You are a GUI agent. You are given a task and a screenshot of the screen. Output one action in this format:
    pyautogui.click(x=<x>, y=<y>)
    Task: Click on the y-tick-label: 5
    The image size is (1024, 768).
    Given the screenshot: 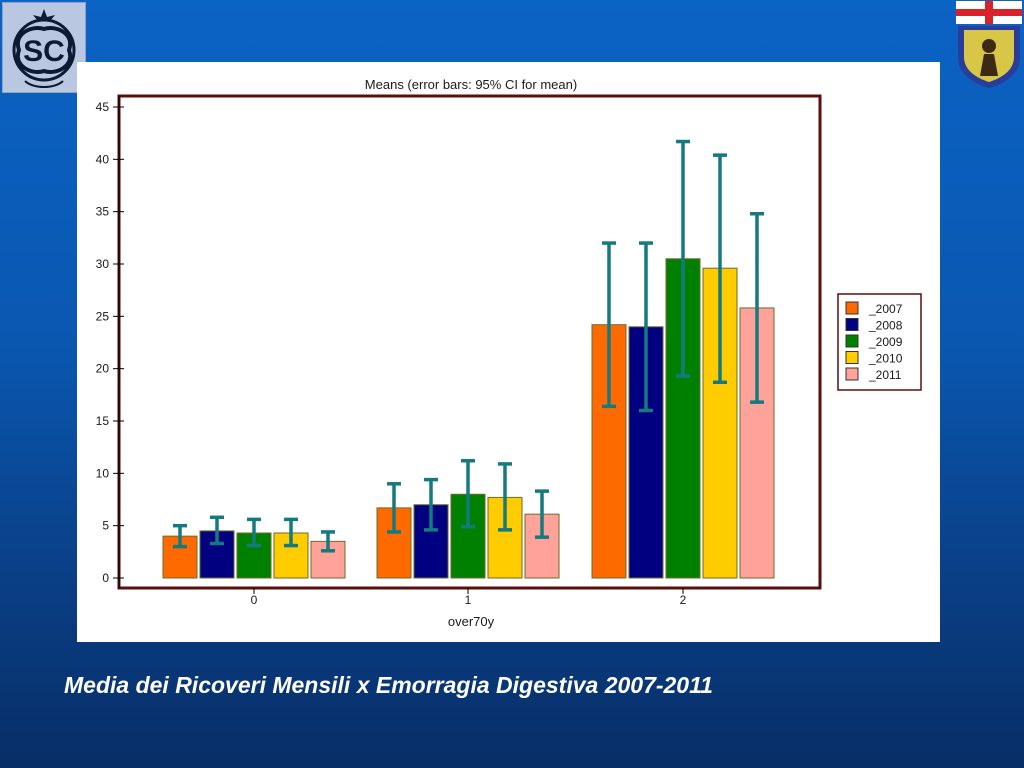 What is the action you would take?
    pyautogui.click(x=105, y=526)
    